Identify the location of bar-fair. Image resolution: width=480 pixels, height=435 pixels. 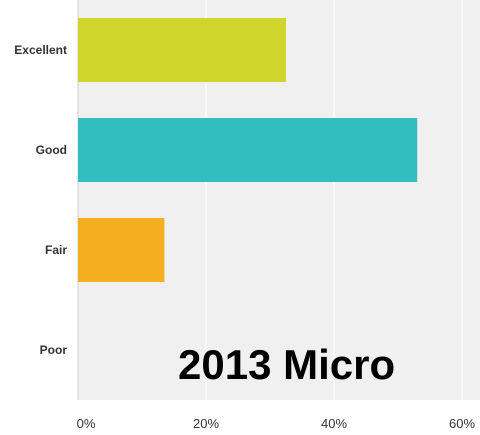
(121, 250).